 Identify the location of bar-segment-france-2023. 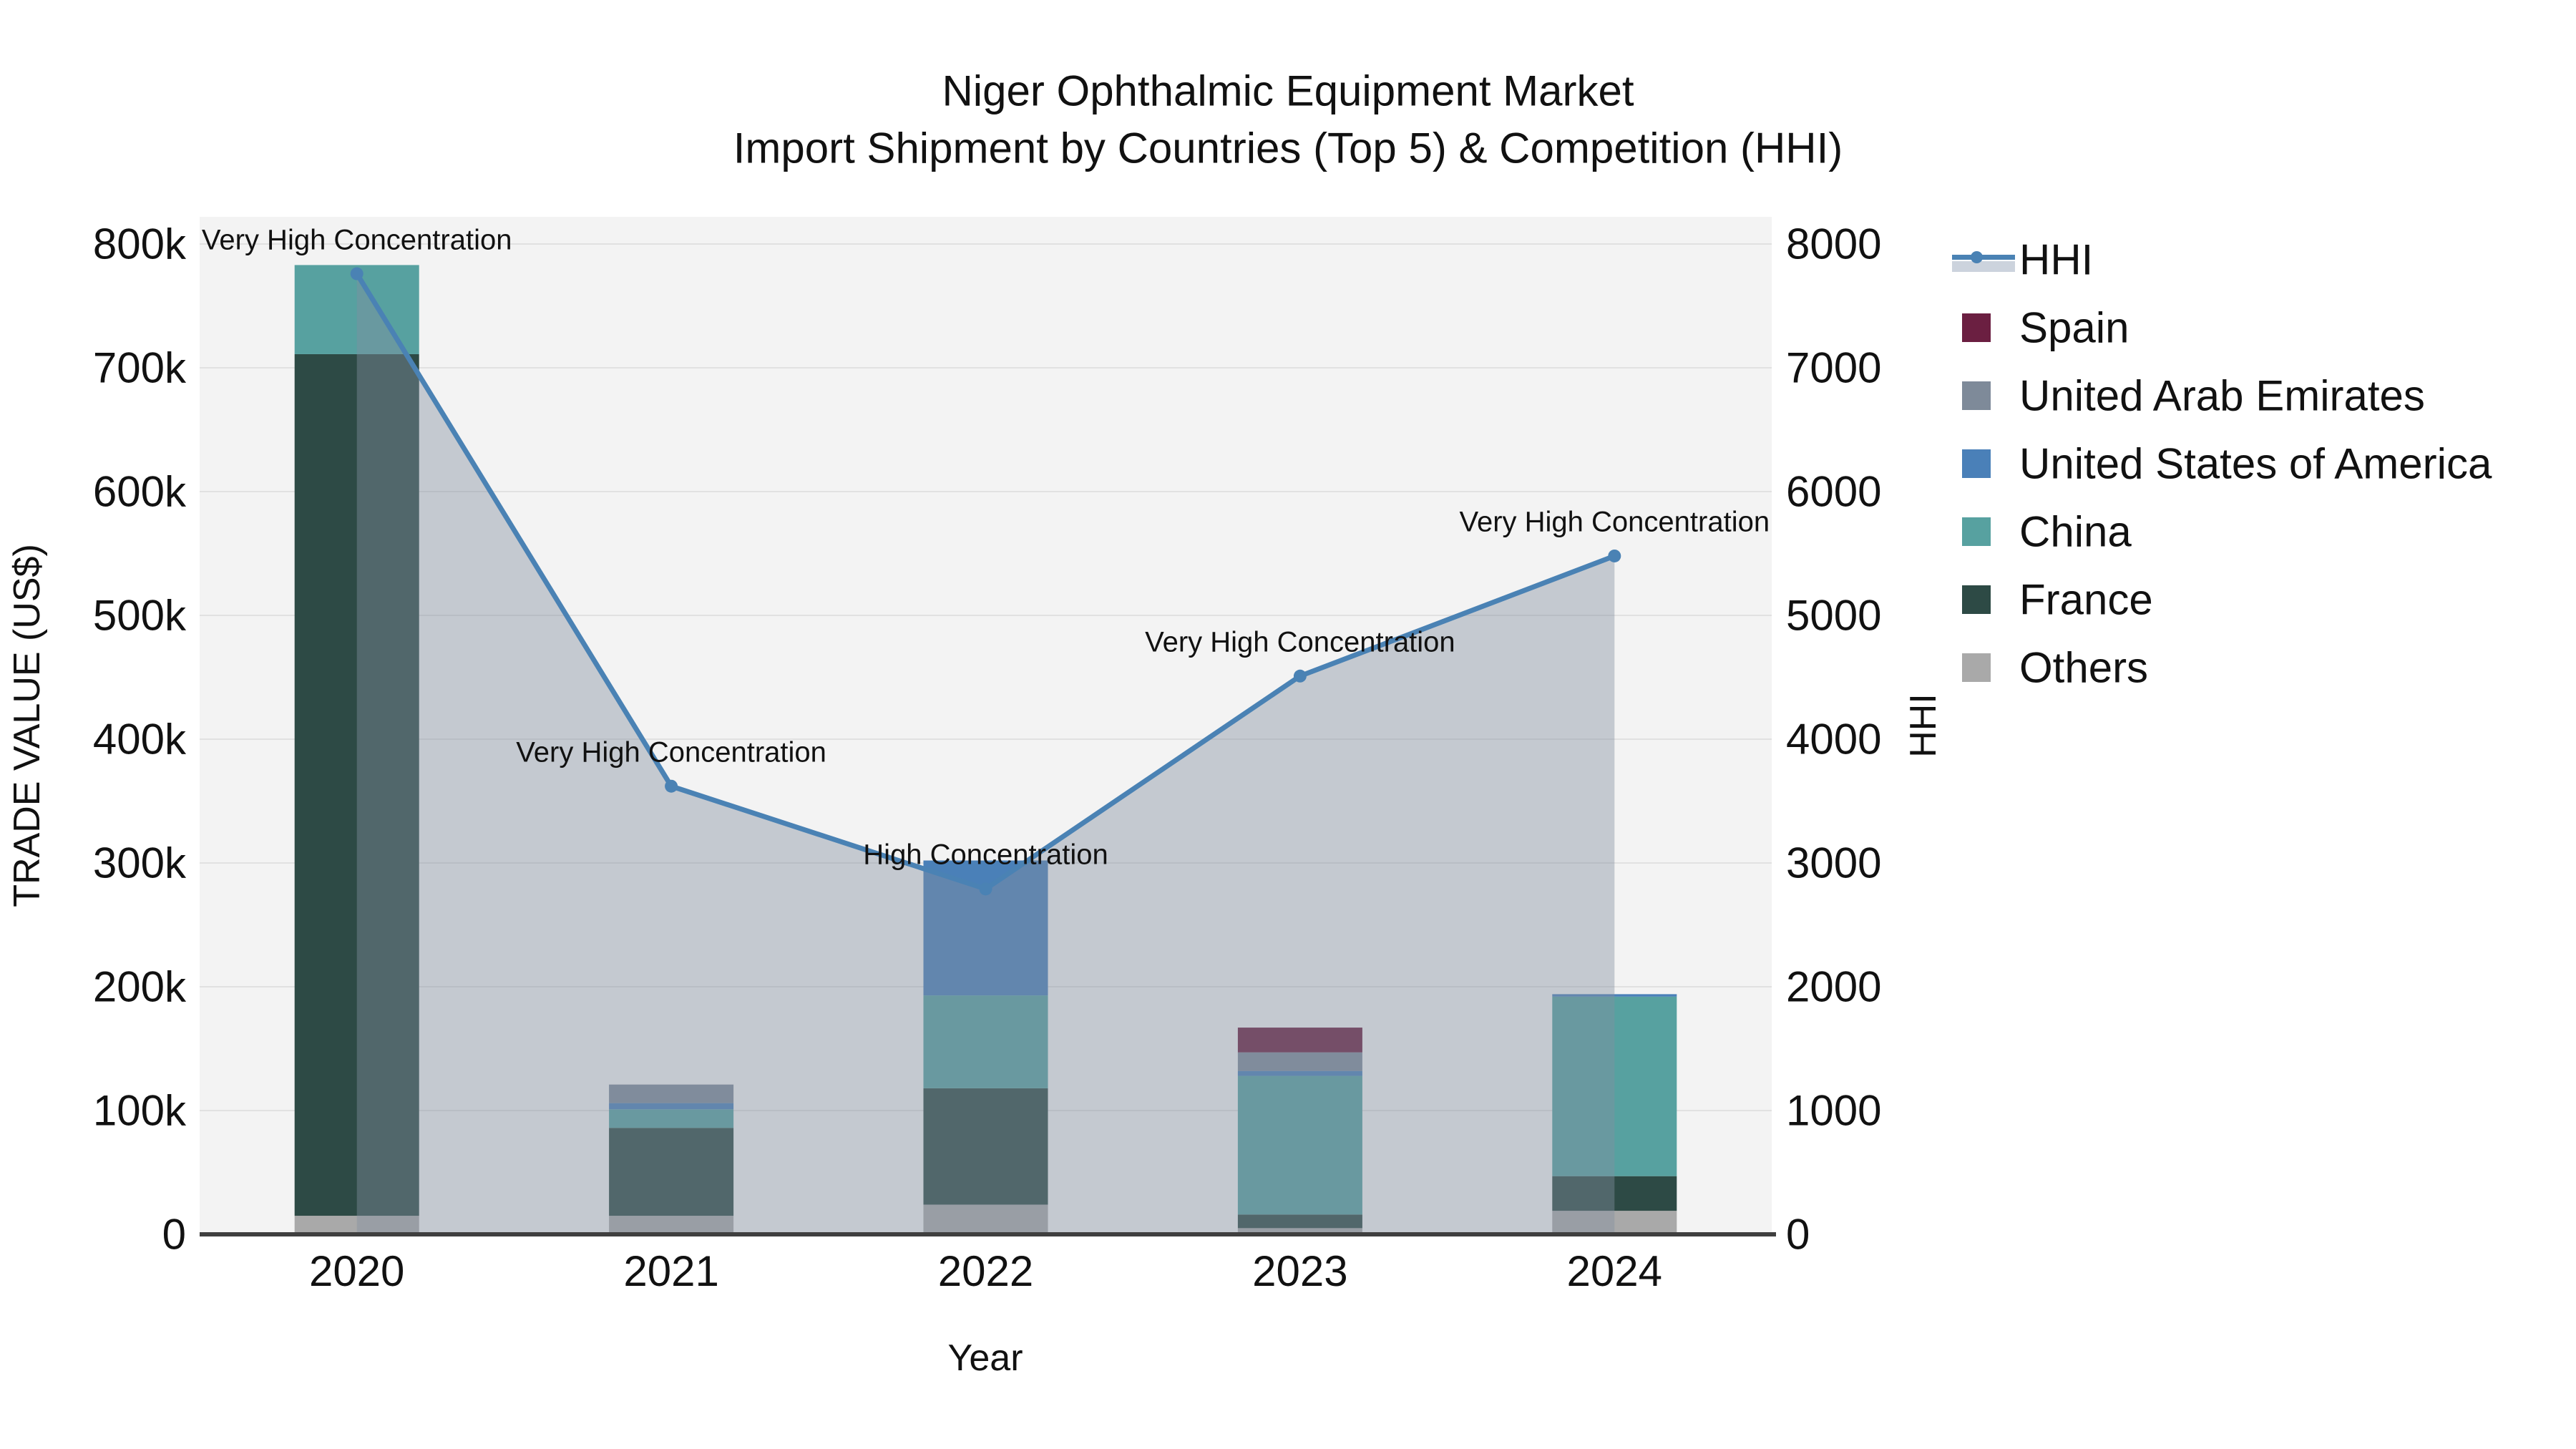
(1299, 1221).